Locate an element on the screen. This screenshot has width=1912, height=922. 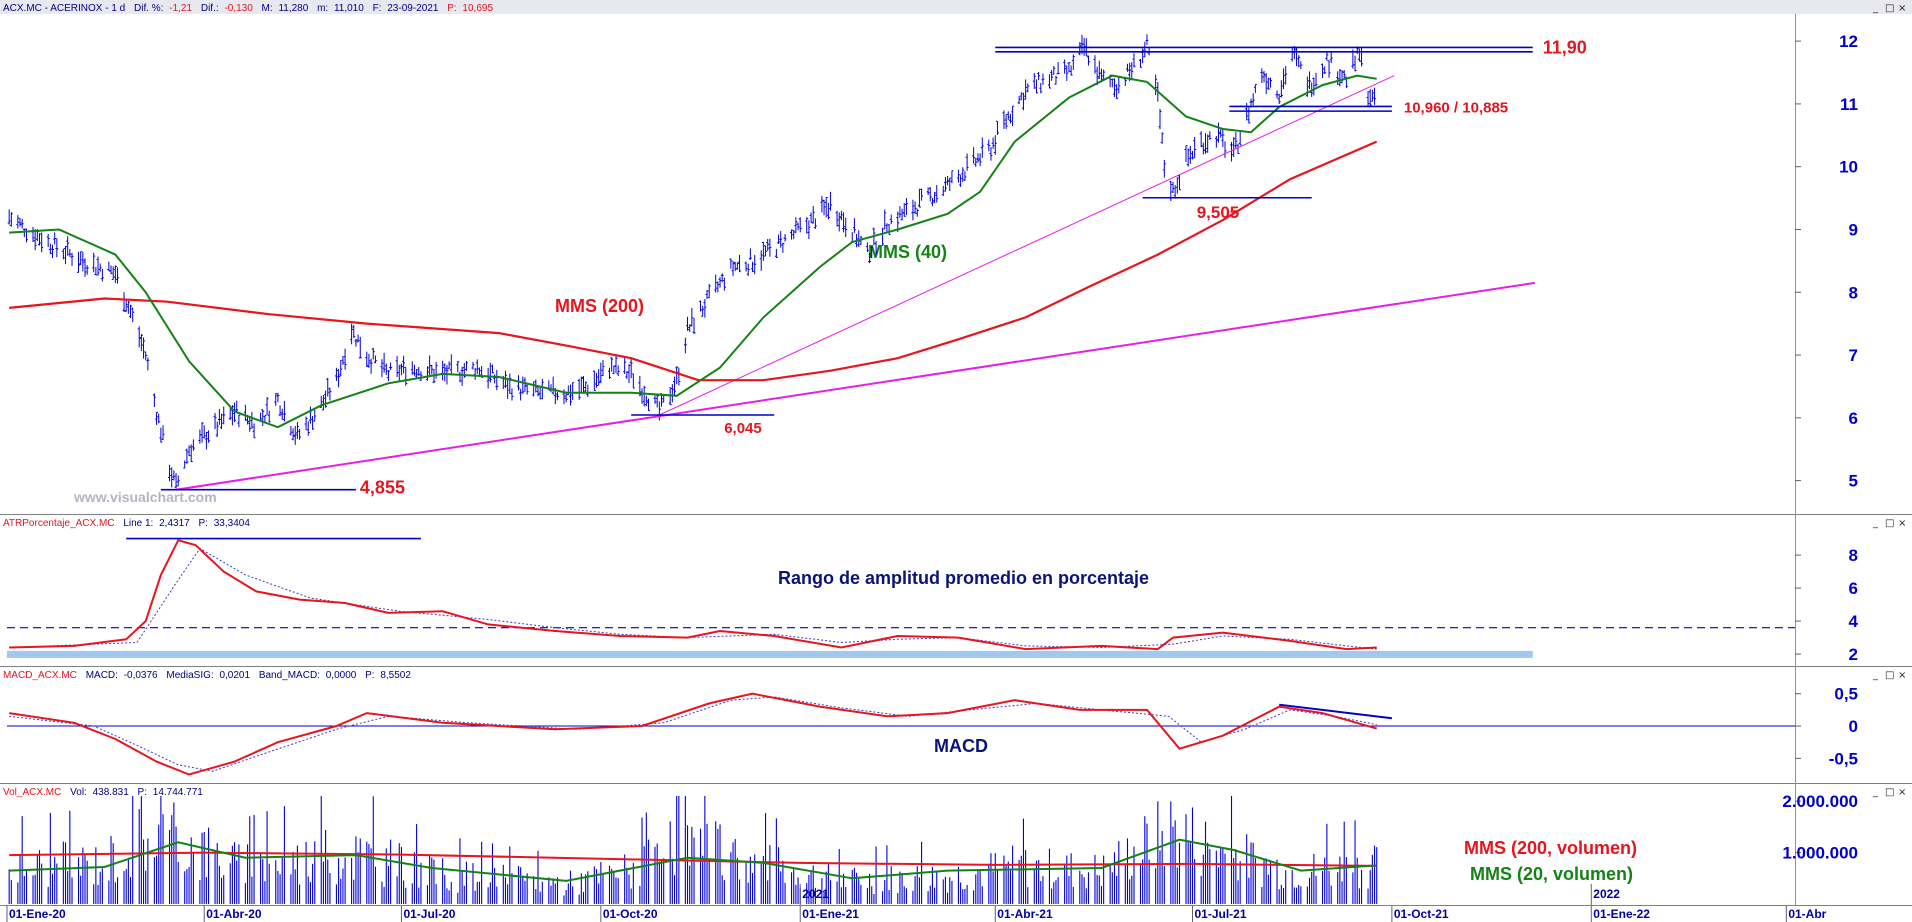
macd-close-button: × is located at coordinates (1902, 675).